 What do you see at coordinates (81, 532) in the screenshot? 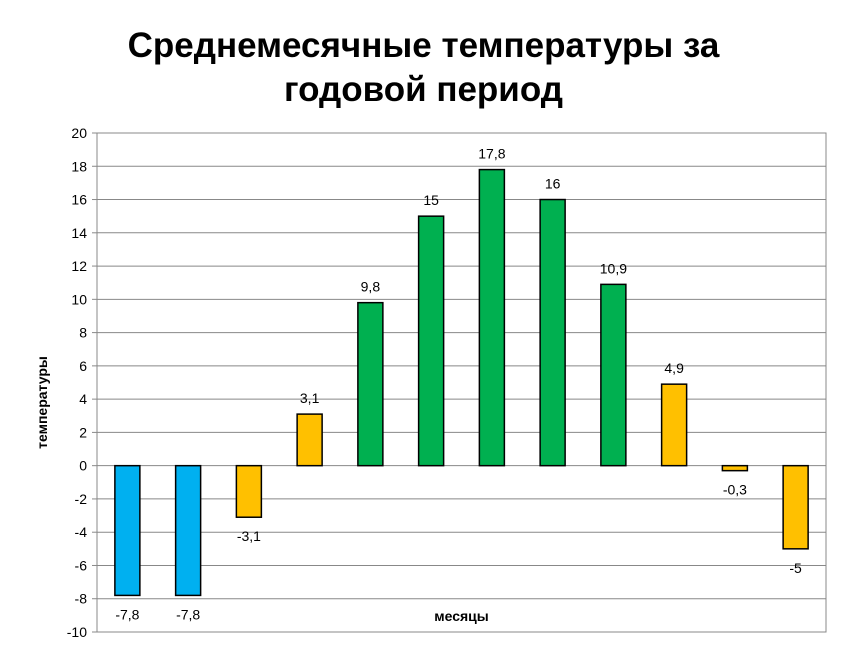
I see `y-tick-label: -4` at bounding box center [81, 532].